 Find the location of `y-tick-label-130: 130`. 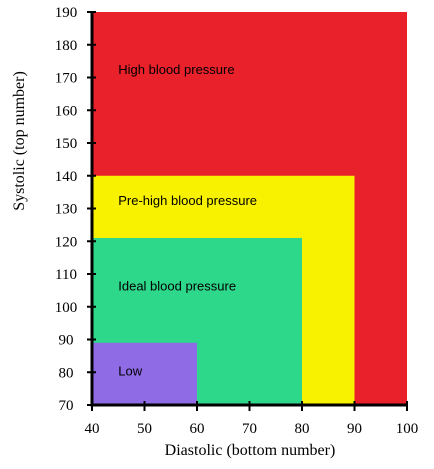

y-tick-label-130: 130 is located at coordinates (66, 210).